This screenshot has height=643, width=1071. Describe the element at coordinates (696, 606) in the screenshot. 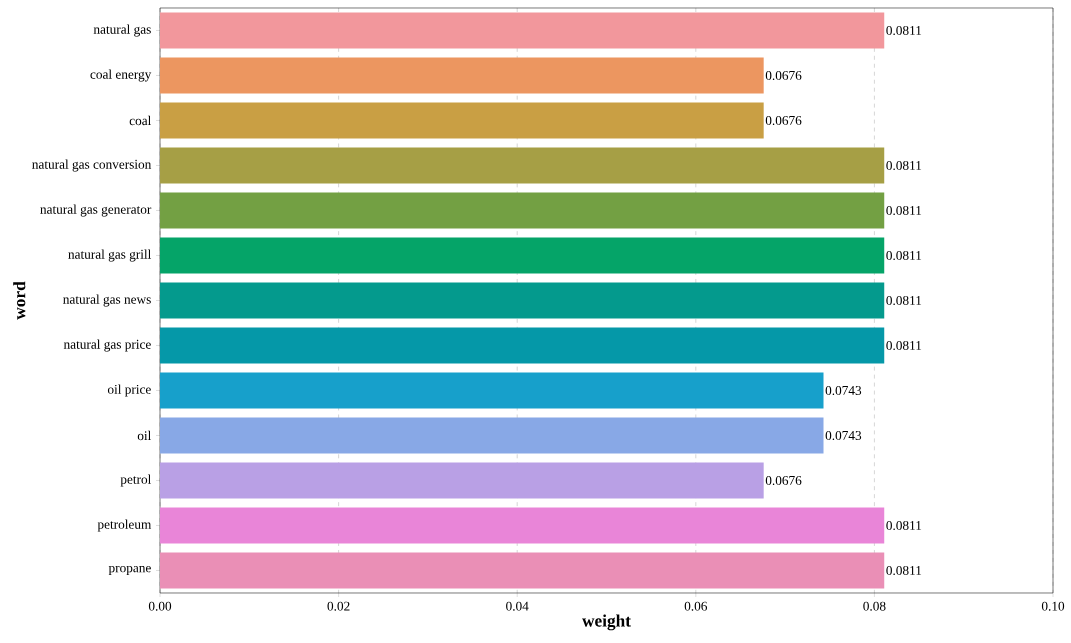

I see `x-tick-label: 0.06` at that location.